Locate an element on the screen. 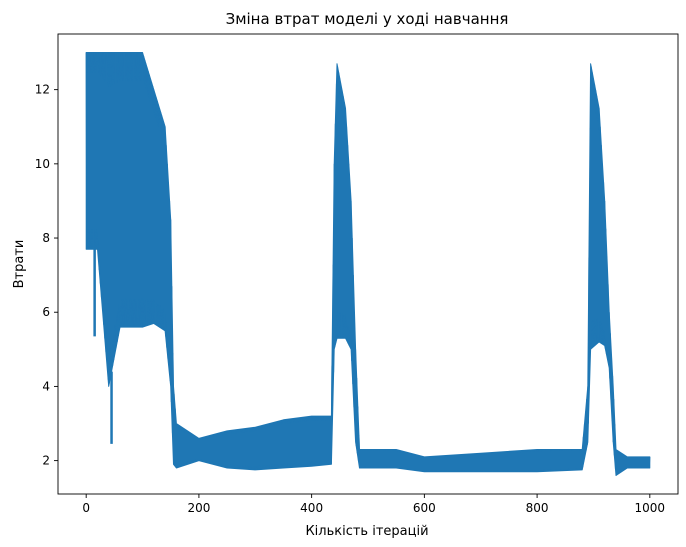 The height and width of the screenshot is (547, 686). x-tick-label: 800 is located at coordinates (537, 508).